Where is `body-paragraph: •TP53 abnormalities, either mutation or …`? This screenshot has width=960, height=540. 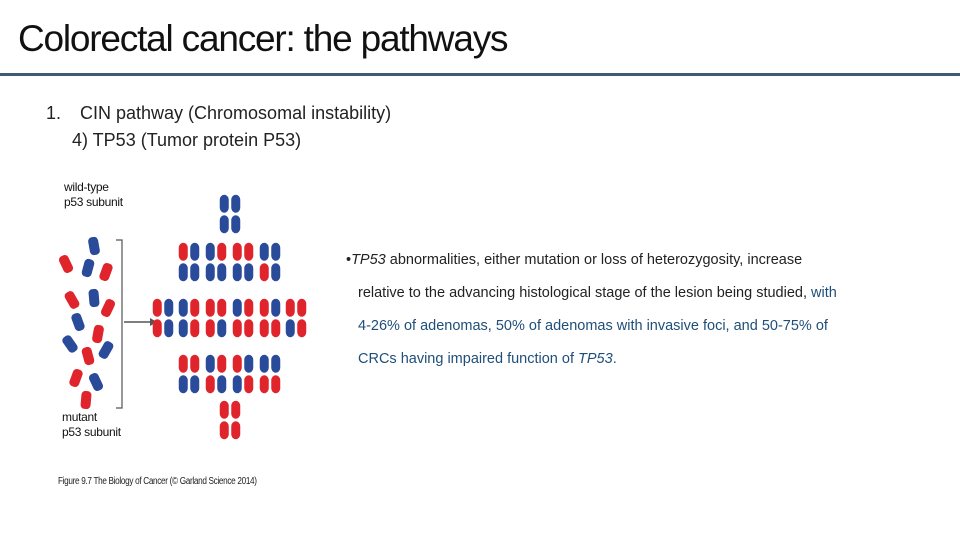 body-paragraph: •TP53 abnormalities, either mutation or … is located at coordinates (636, 310).